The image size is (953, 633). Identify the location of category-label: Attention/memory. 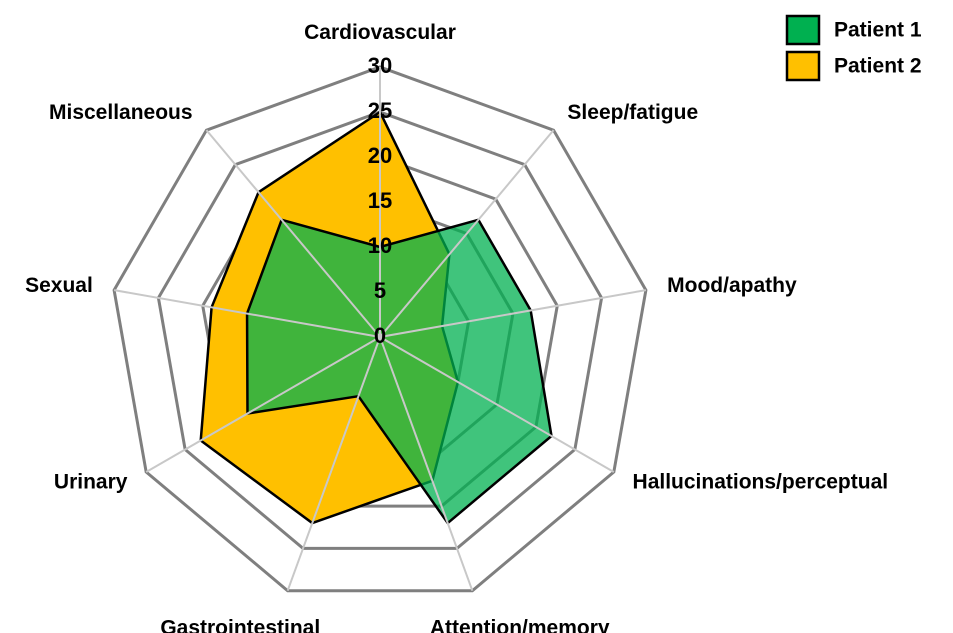
(520, 625).